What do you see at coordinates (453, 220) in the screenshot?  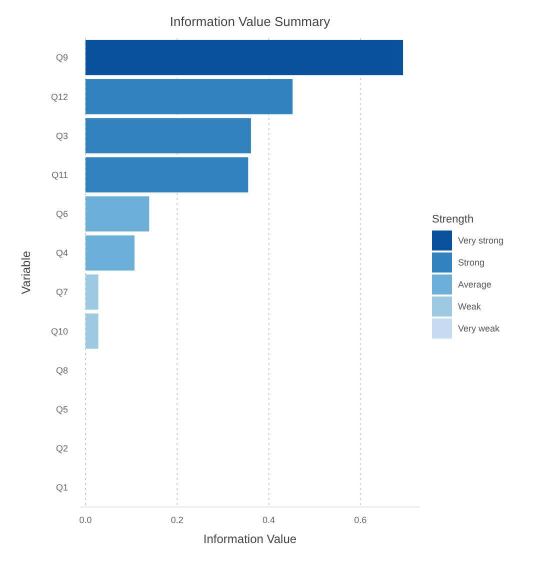 I see `legend-title: Strength` at bounding box center [453, 220].